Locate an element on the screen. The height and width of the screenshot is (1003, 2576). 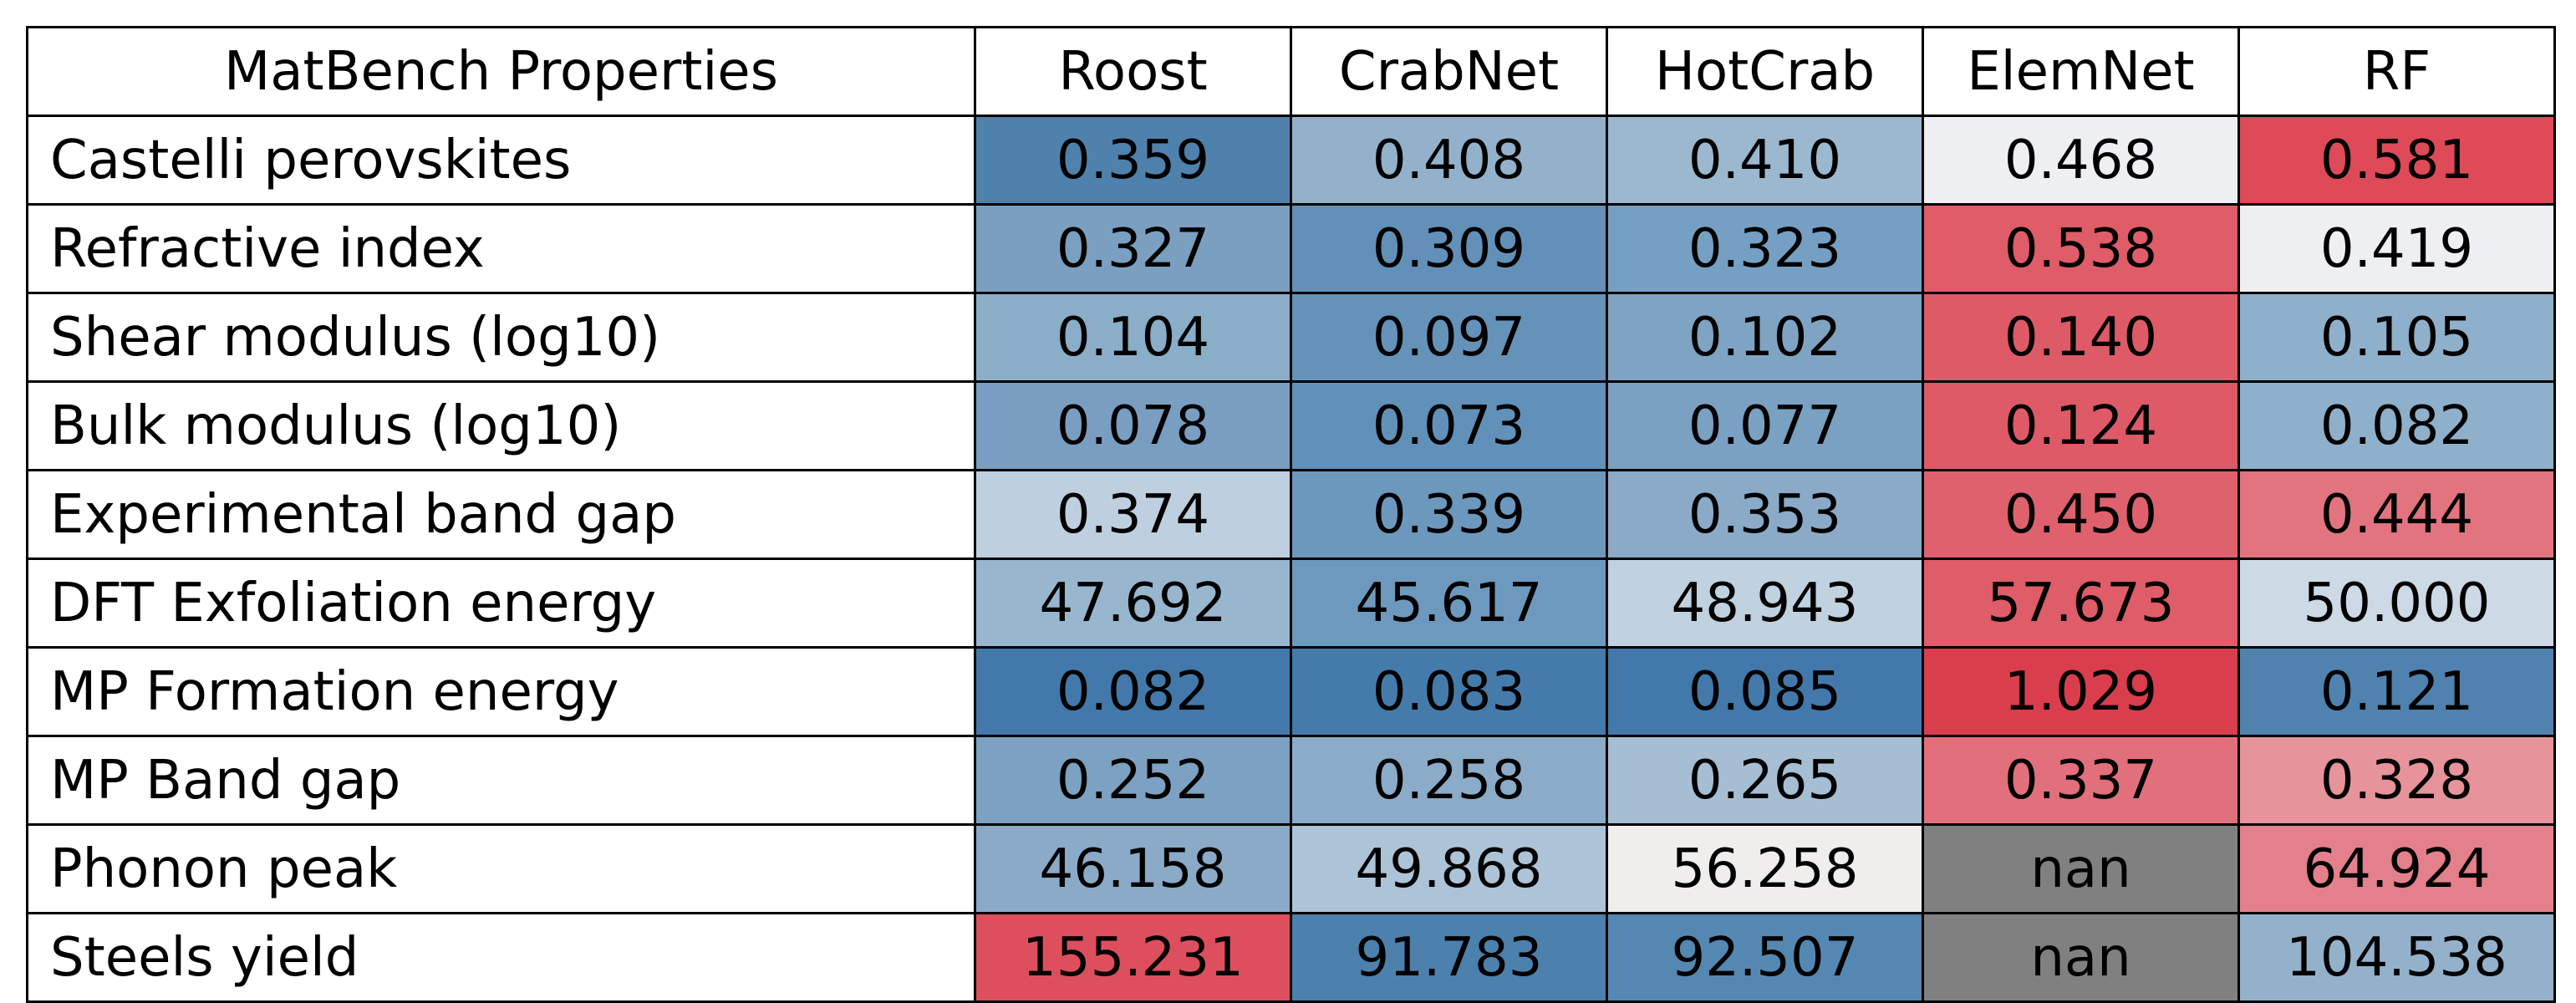
heatmap-cell: 47.692 is located at coordinates (1133, 603).